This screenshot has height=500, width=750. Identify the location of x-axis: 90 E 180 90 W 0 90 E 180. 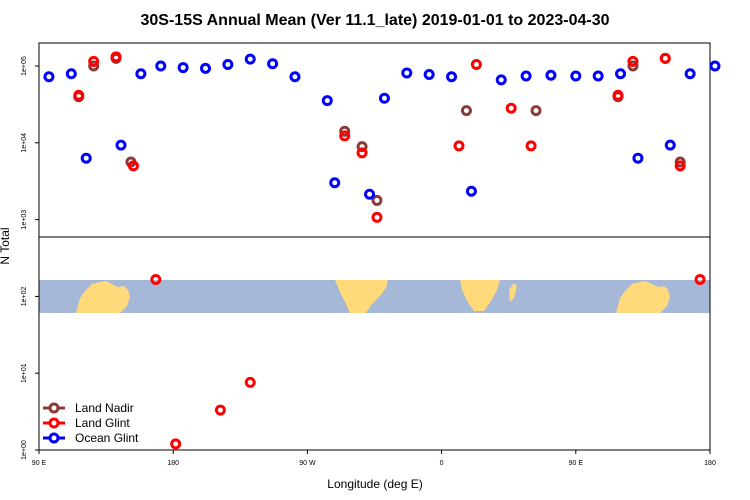
(374, 458).